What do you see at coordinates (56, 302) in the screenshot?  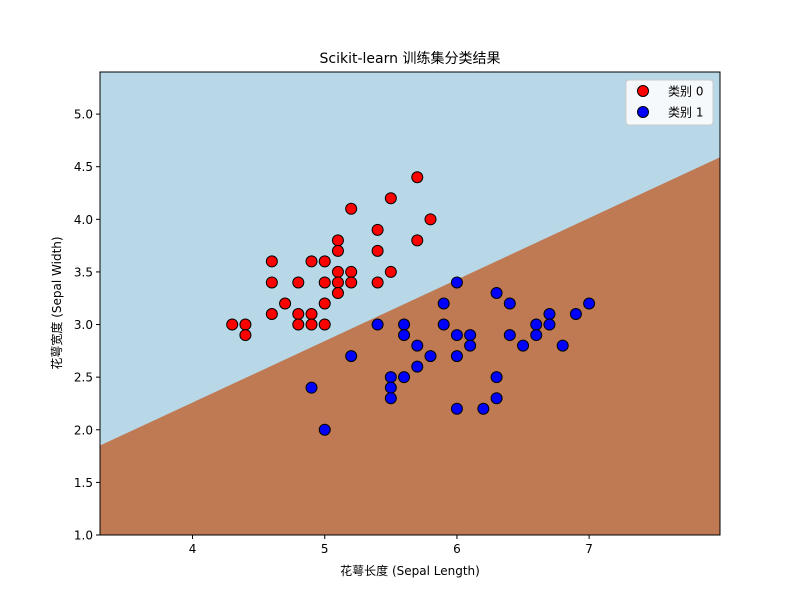 I see `y-axis-label: 花萼宽度 (Sepal Width)` at bounding box center [56, 302].